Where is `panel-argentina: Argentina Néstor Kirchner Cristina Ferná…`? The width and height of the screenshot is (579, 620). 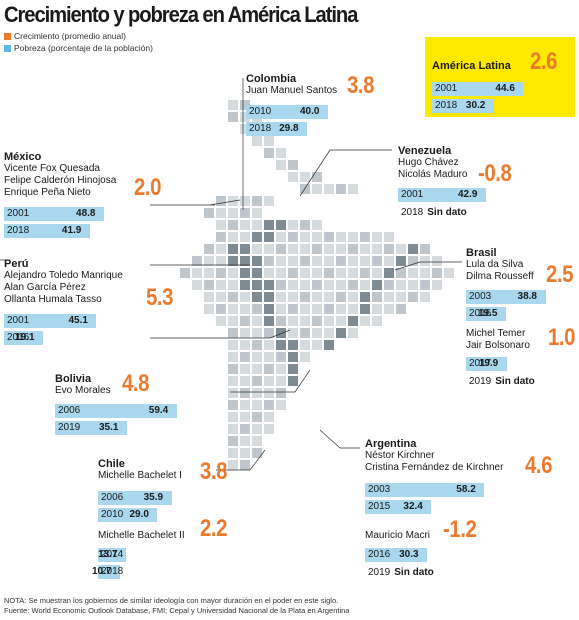 panel-argentina: Argentina Néstor Kirchner Cristina Ferná… is located at coordinates (434, 456).